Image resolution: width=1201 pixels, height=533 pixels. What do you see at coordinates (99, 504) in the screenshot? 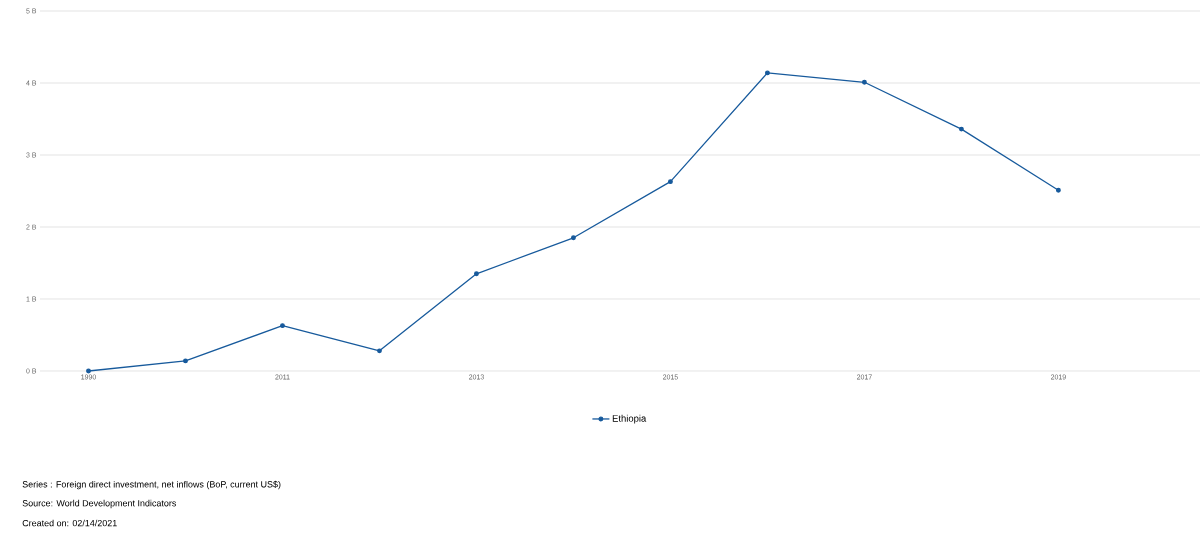
I see `source-note: Source: World Development Indicators` at bounding box center [99, 504].